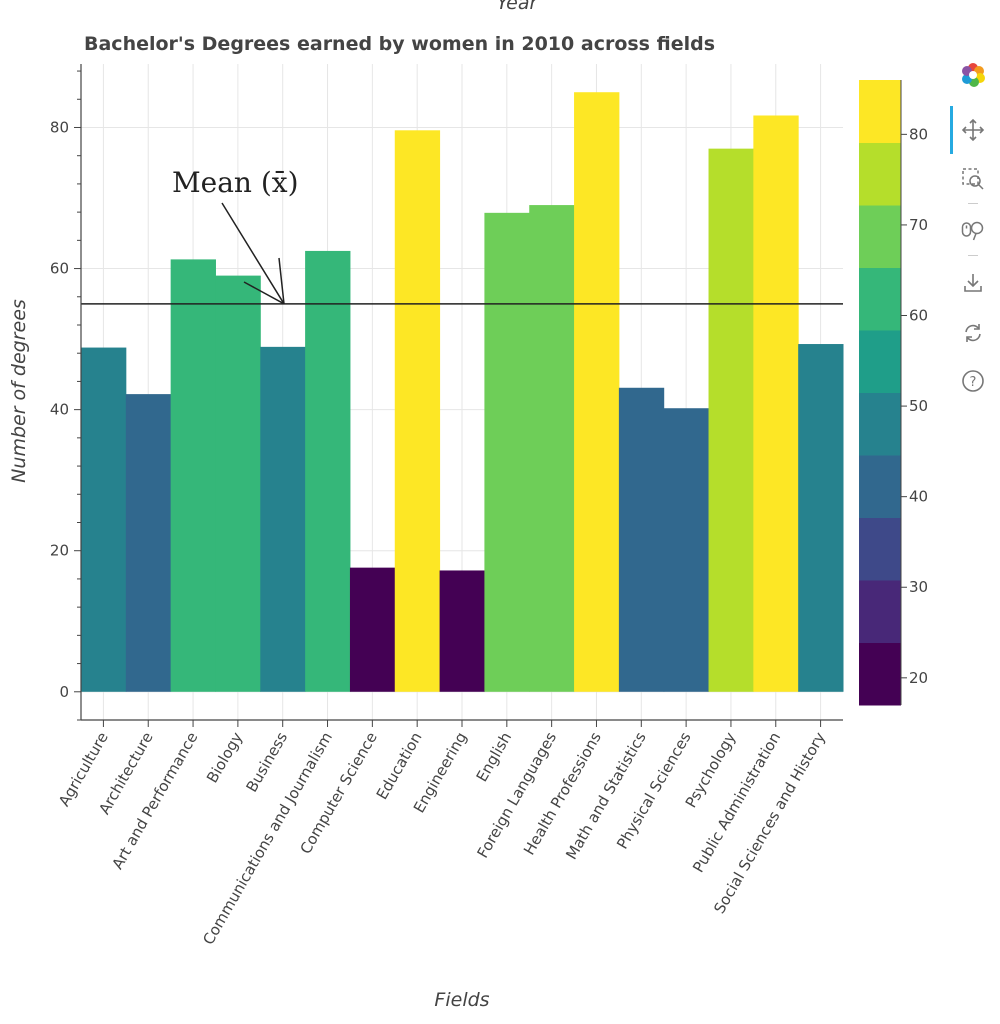 The height and width of the screenshot is (1024, 1000). I want to click on save-icon, so click(973, 283).